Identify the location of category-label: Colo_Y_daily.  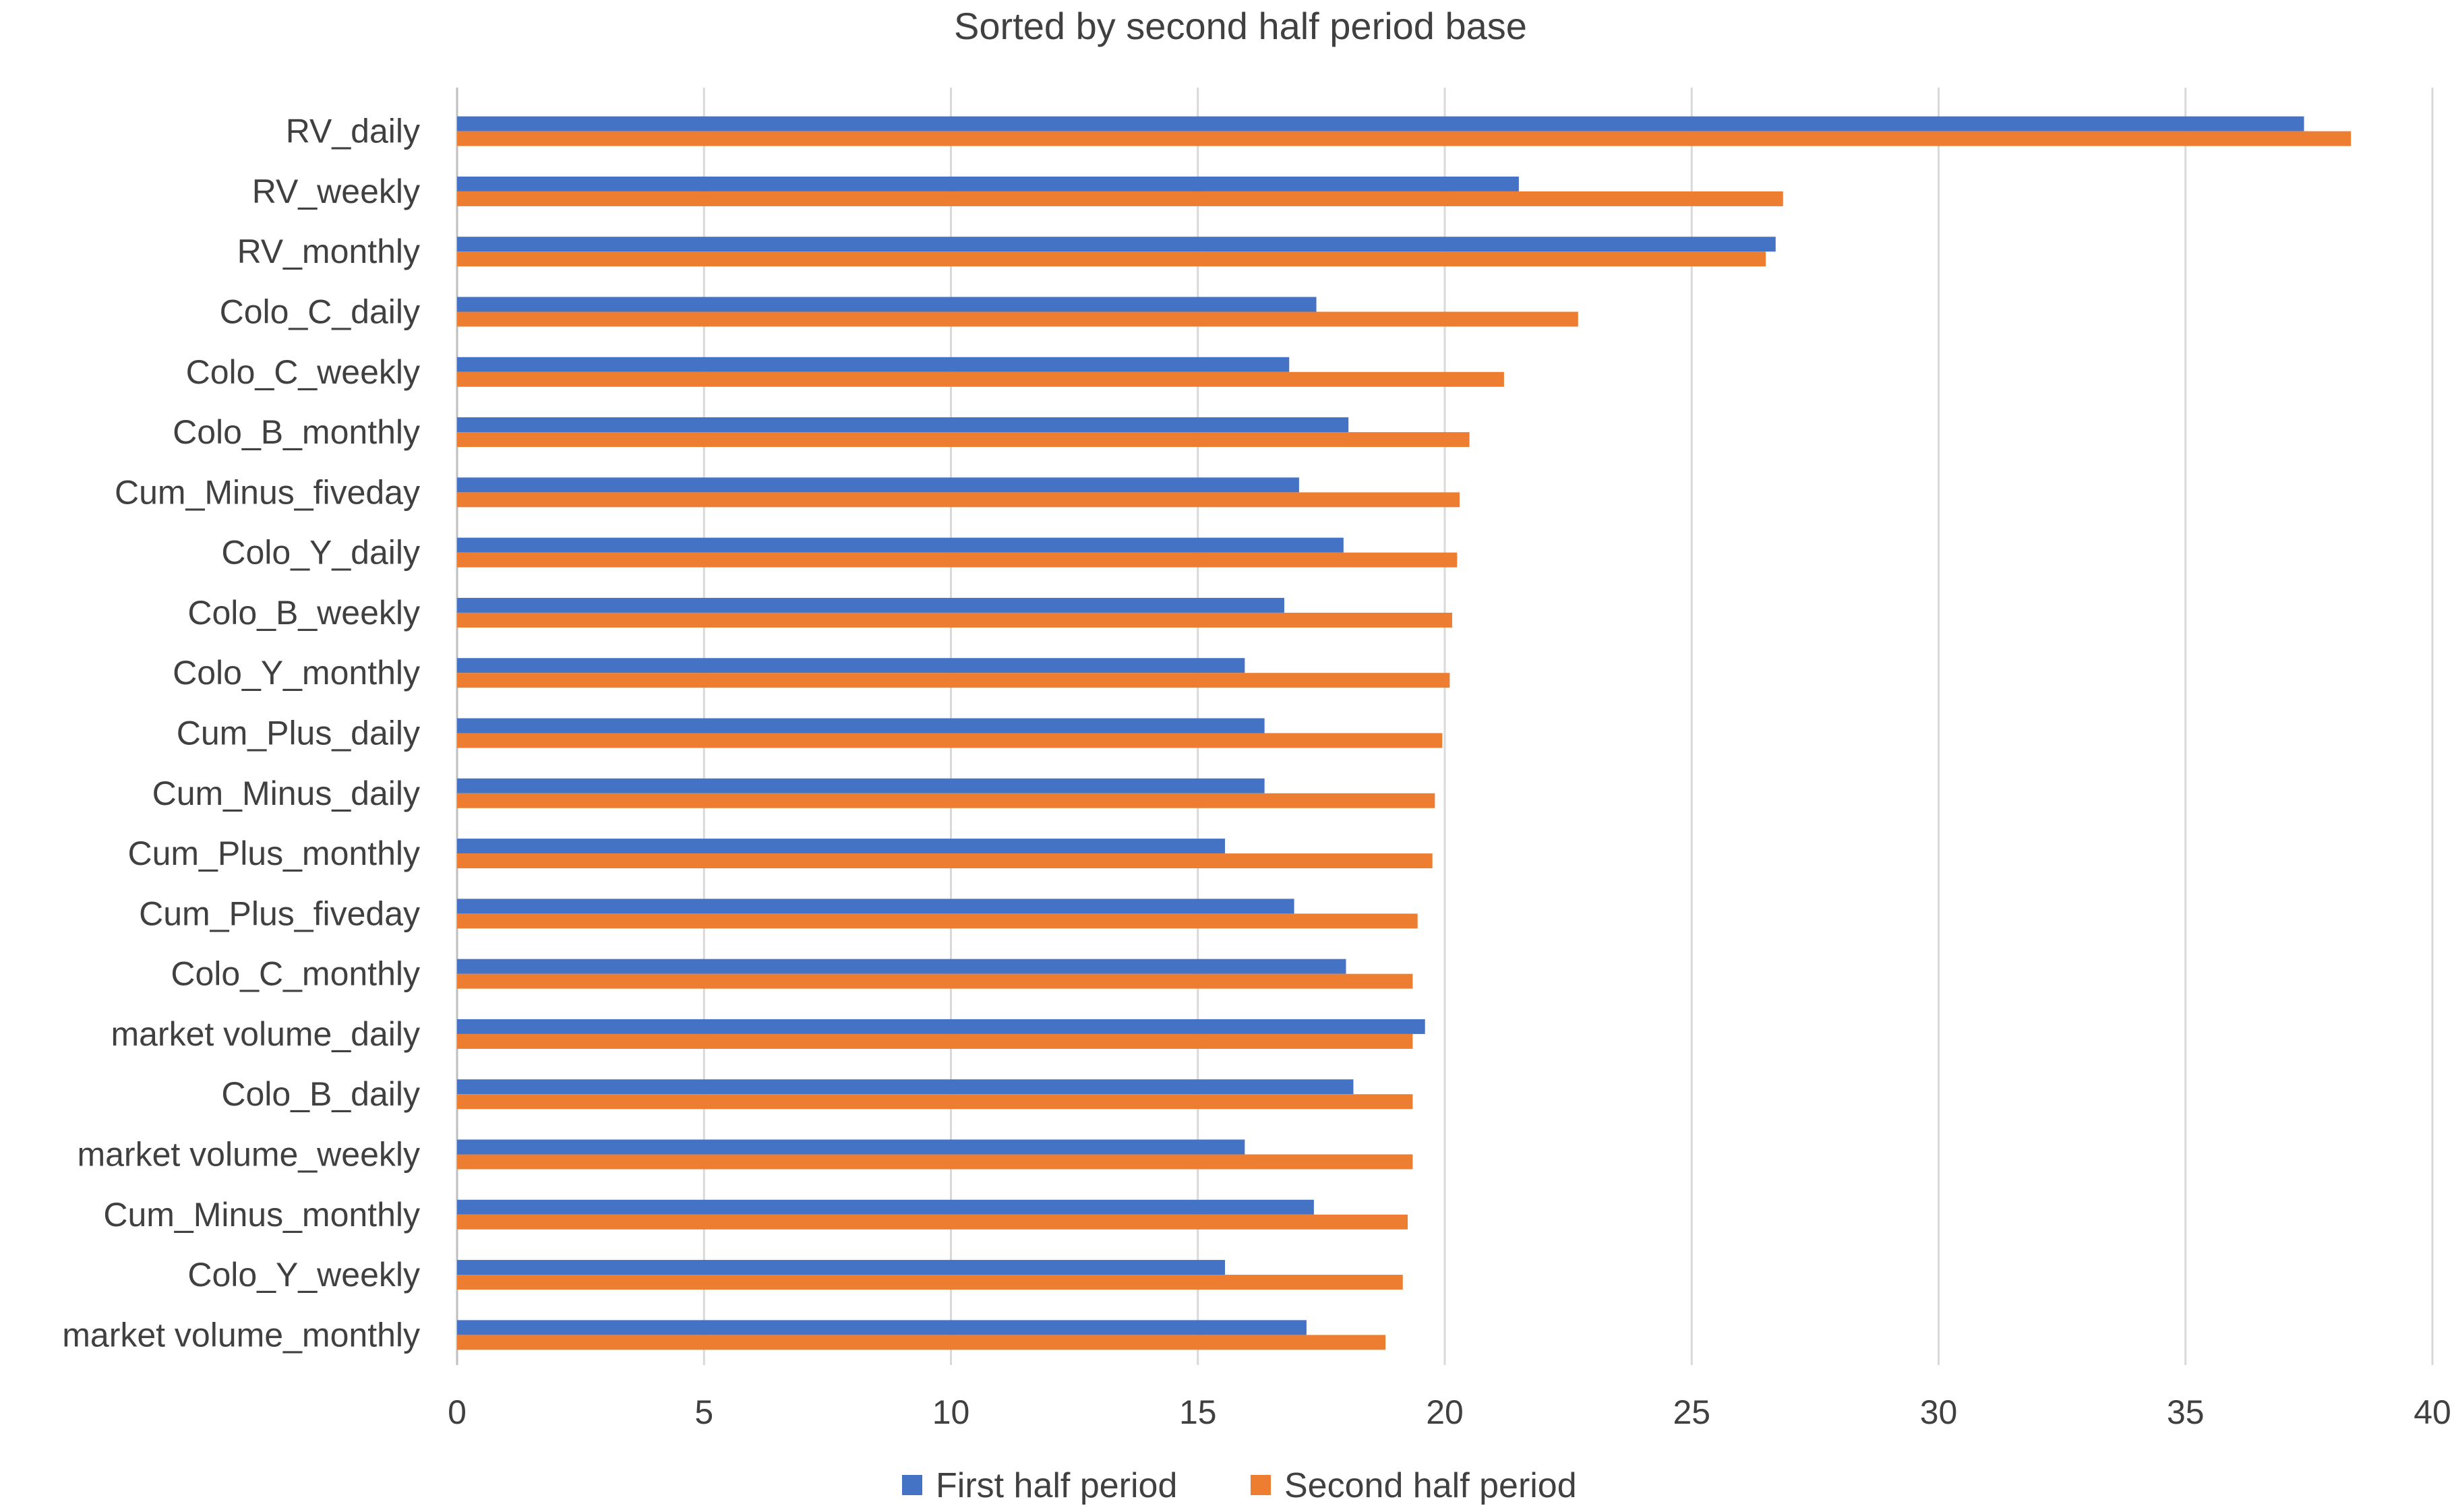
(320, 553).